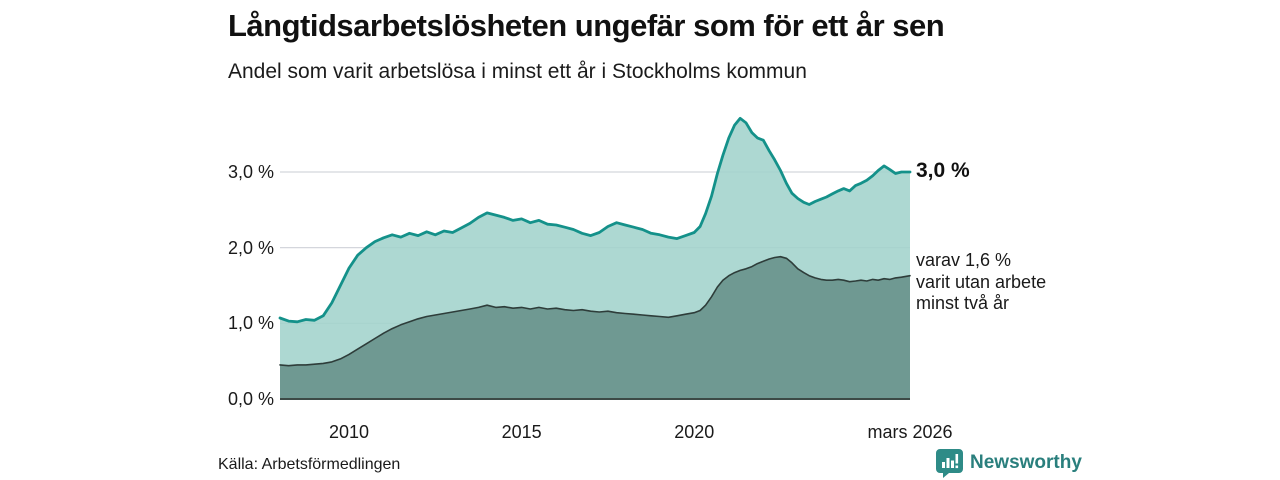 The image size is (1280, 480). I want to click on end-label-line-2: varit utan arbete, so click(981, 281).